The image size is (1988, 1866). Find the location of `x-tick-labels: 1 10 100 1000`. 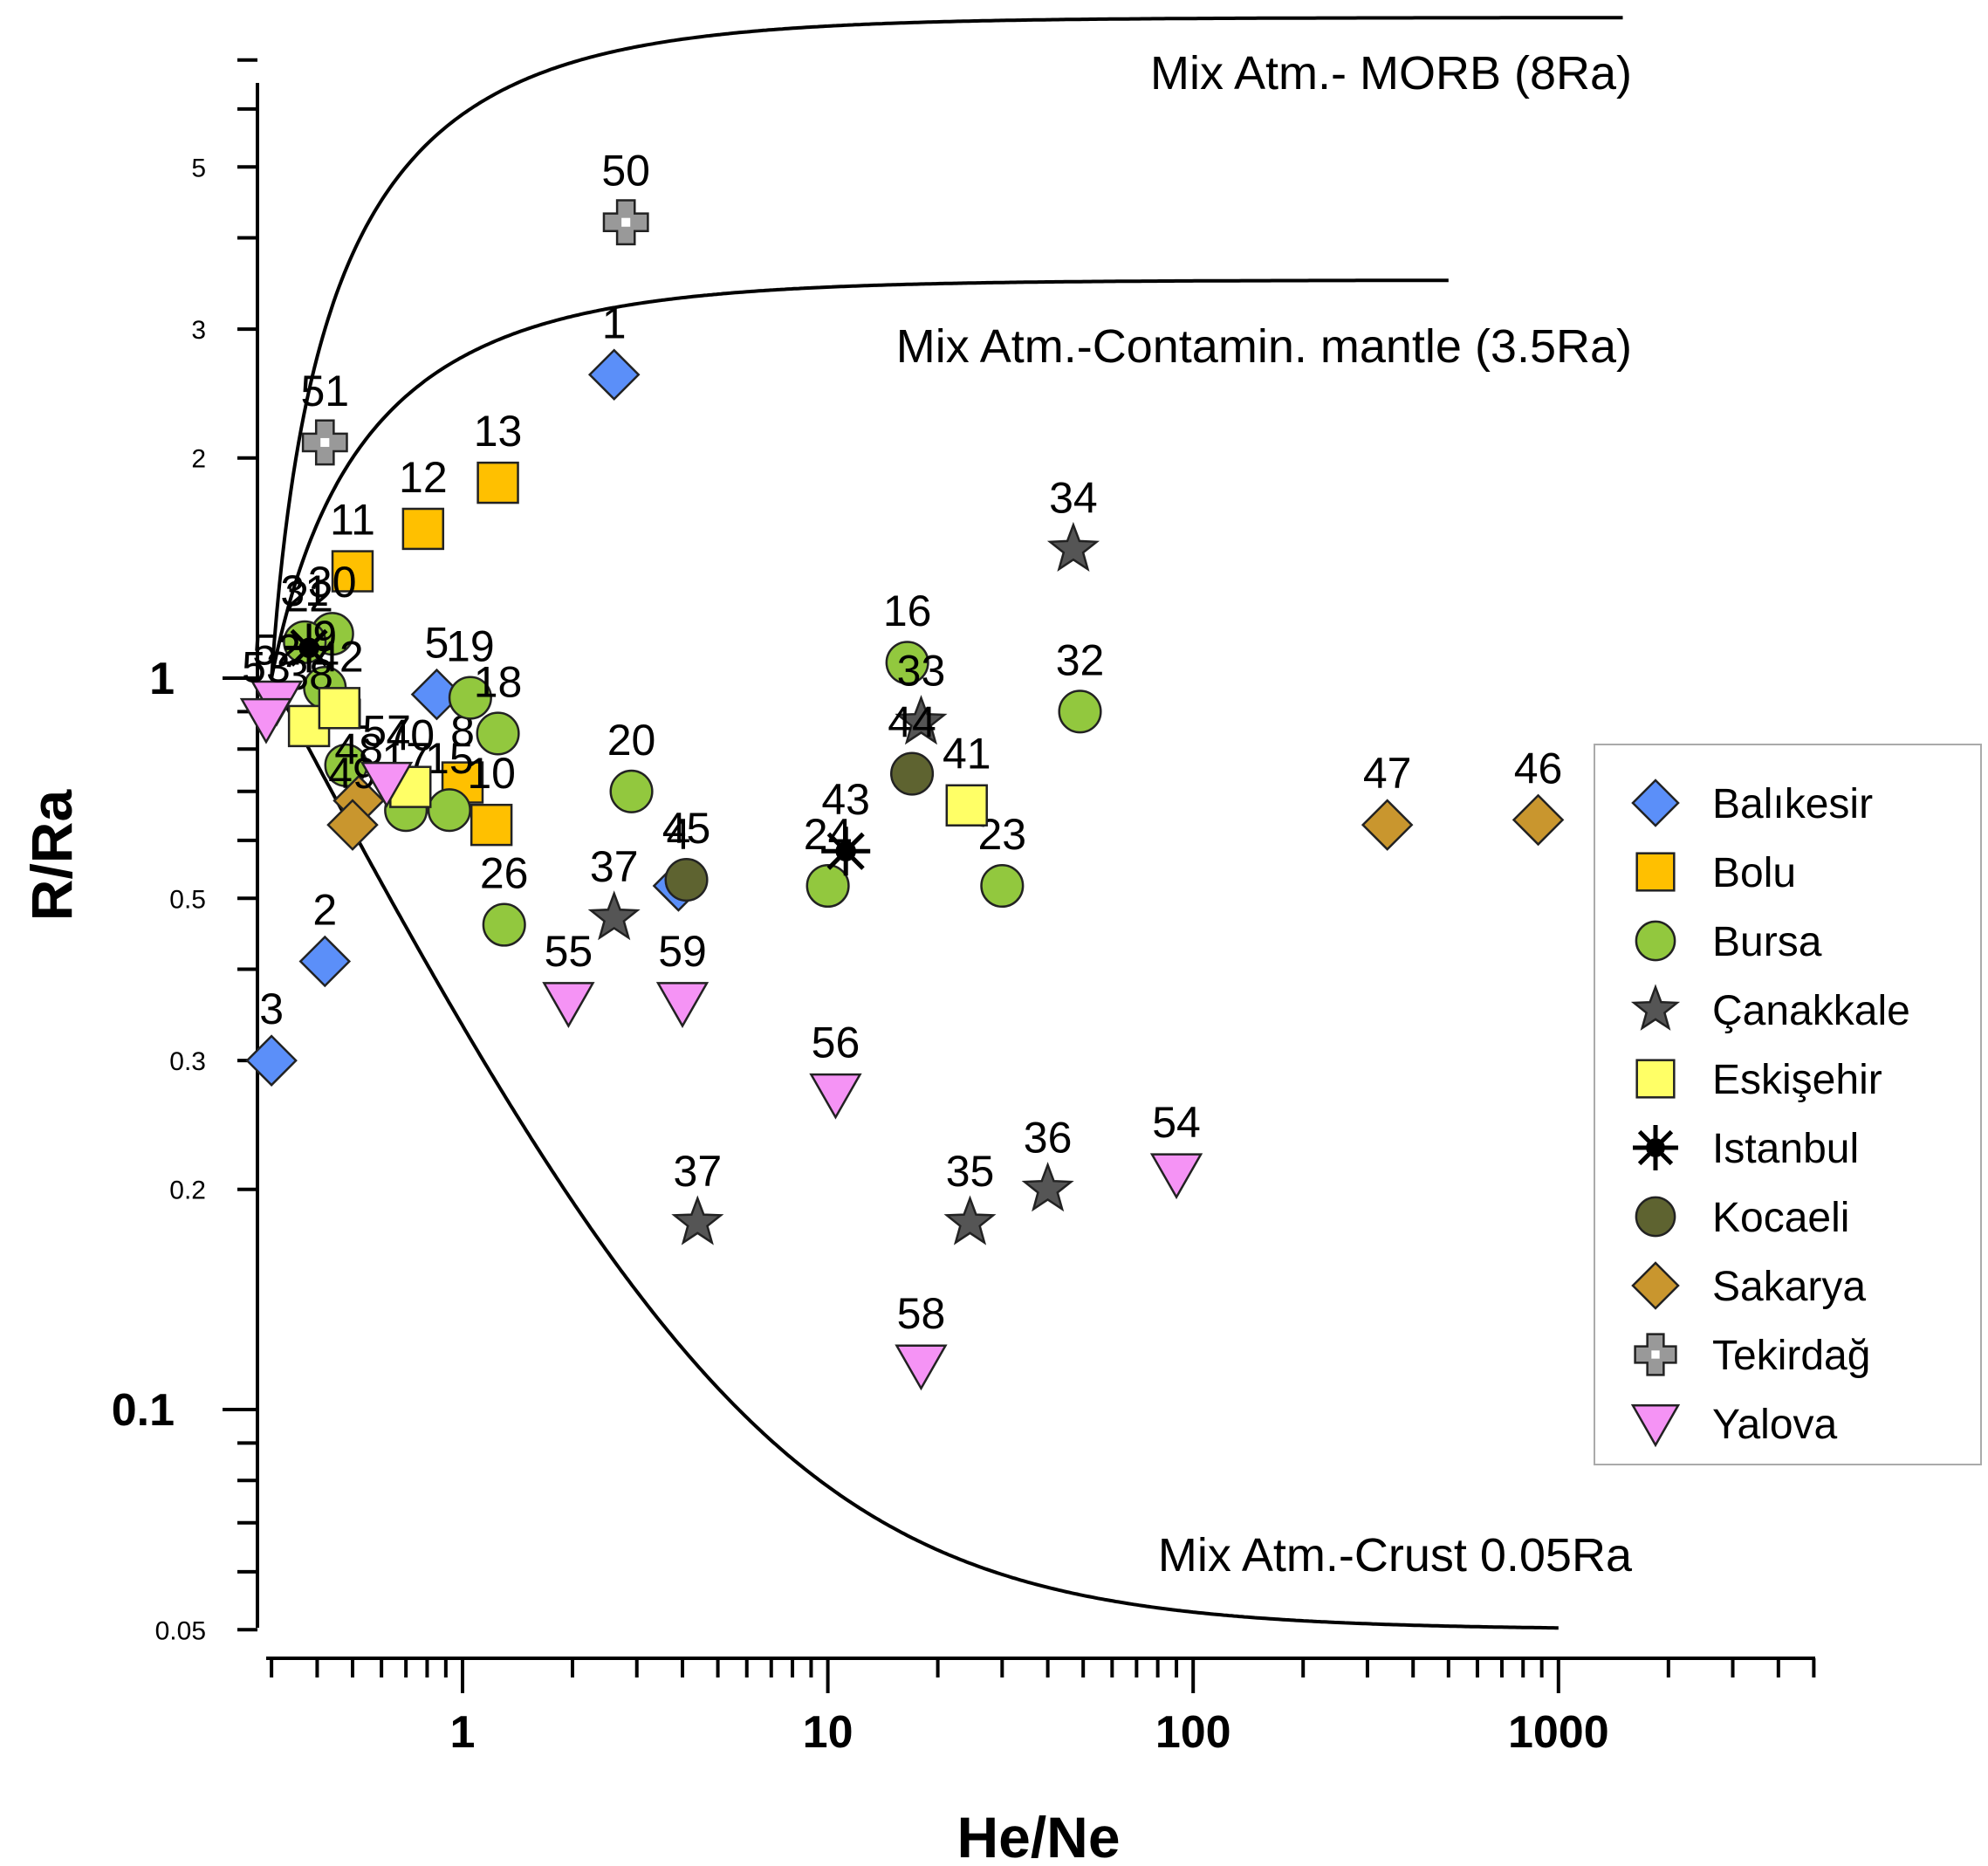

x-tick-labels: 1 10 100 1000 is located at coordinates (1029, 1732).